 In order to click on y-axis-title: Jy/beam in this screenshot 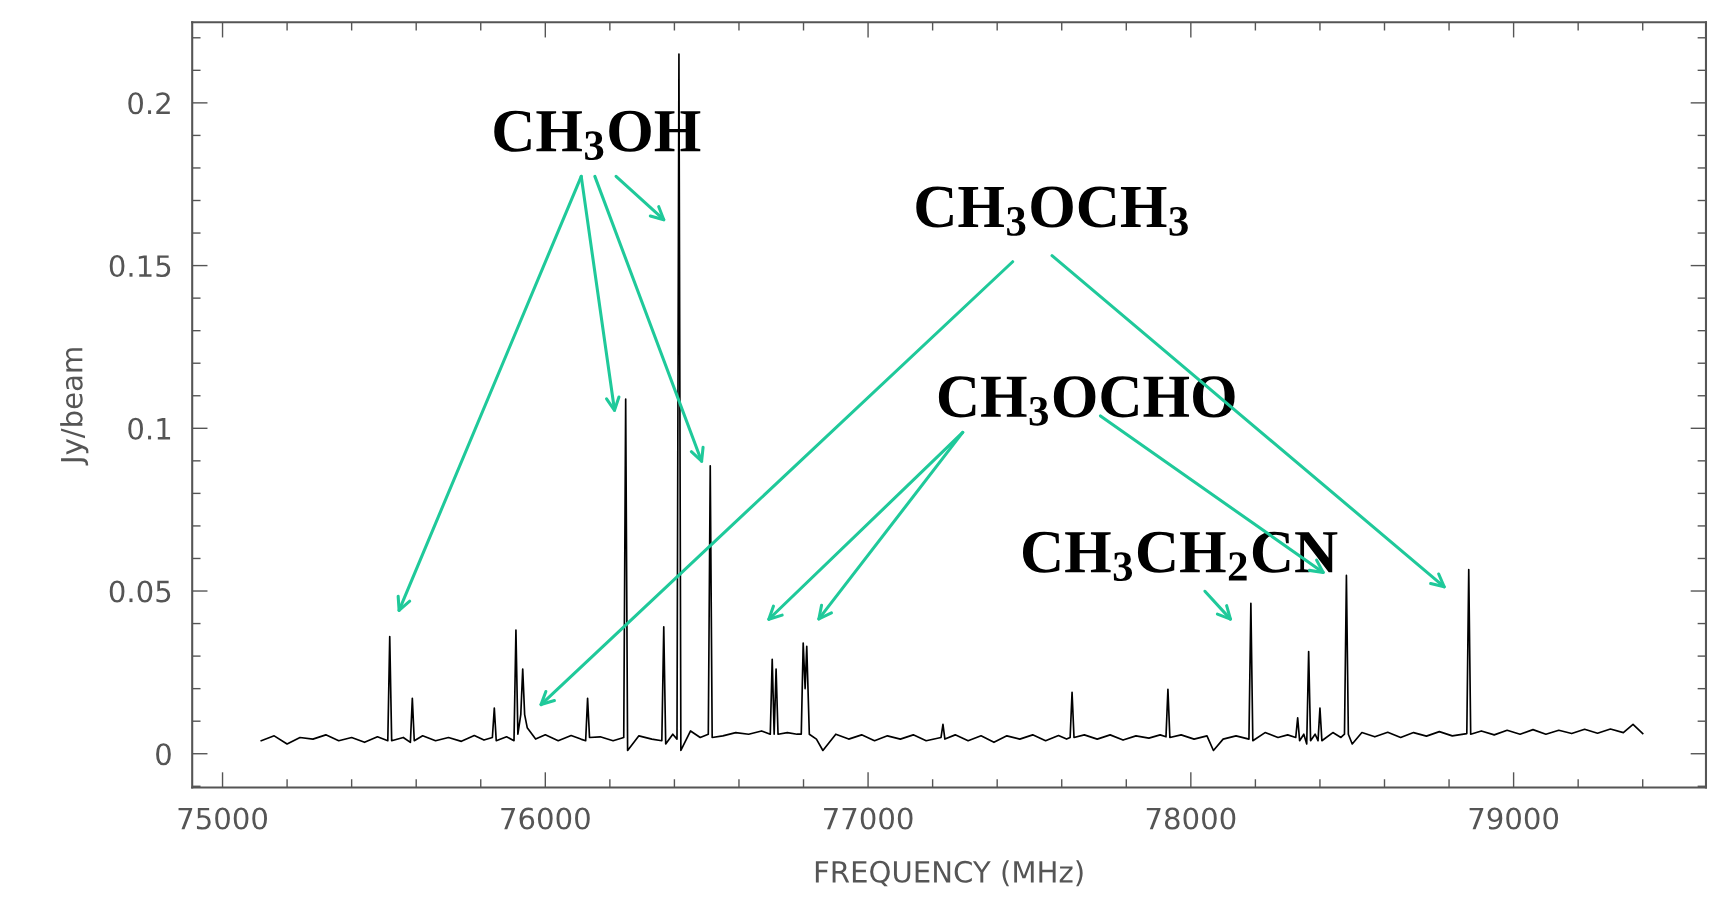, I will do `click(74, 407)`.